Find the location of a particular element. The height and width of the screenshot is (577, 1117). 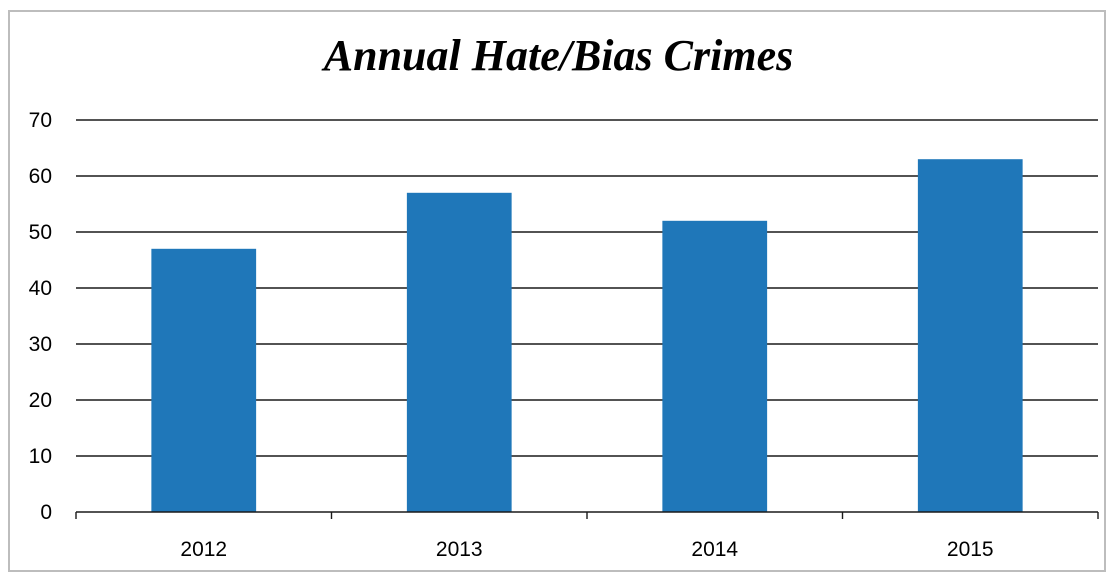

chart-title: Annual Hate/Bias Crimes is located at coordinates (558, 55).